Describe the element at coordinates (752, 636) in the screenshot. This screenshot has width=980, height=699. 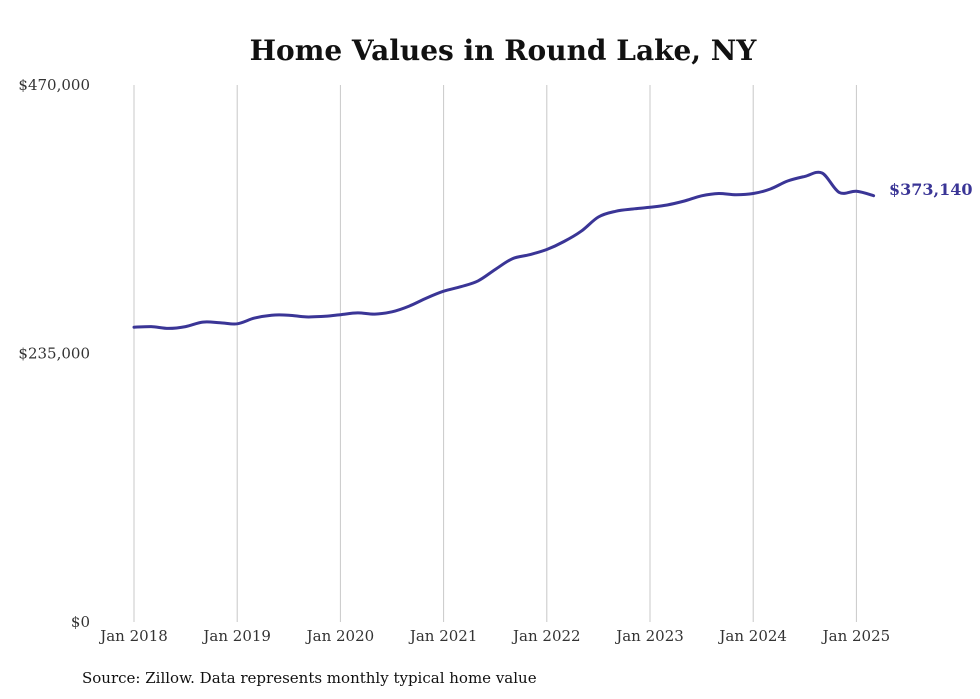
I see `x-tick-label: Jan 2024` at that location.